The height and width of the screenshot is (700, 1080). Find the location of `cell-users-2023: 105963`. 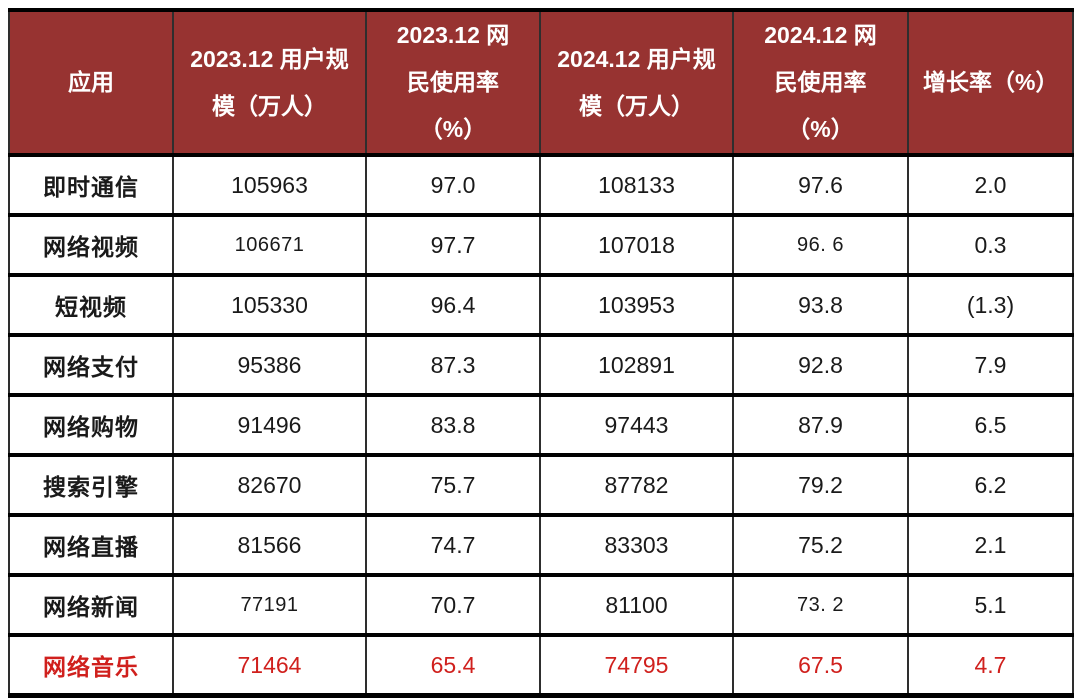

cell-users-2023: 105963 is located at coordinates (269, 185).